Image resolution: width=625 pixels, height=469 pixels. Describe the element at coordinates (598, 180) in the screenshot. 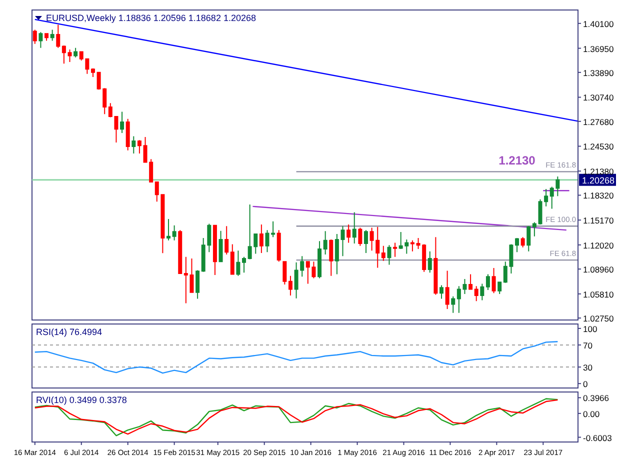

I see `ref-line-label: 1.20268` at that location.